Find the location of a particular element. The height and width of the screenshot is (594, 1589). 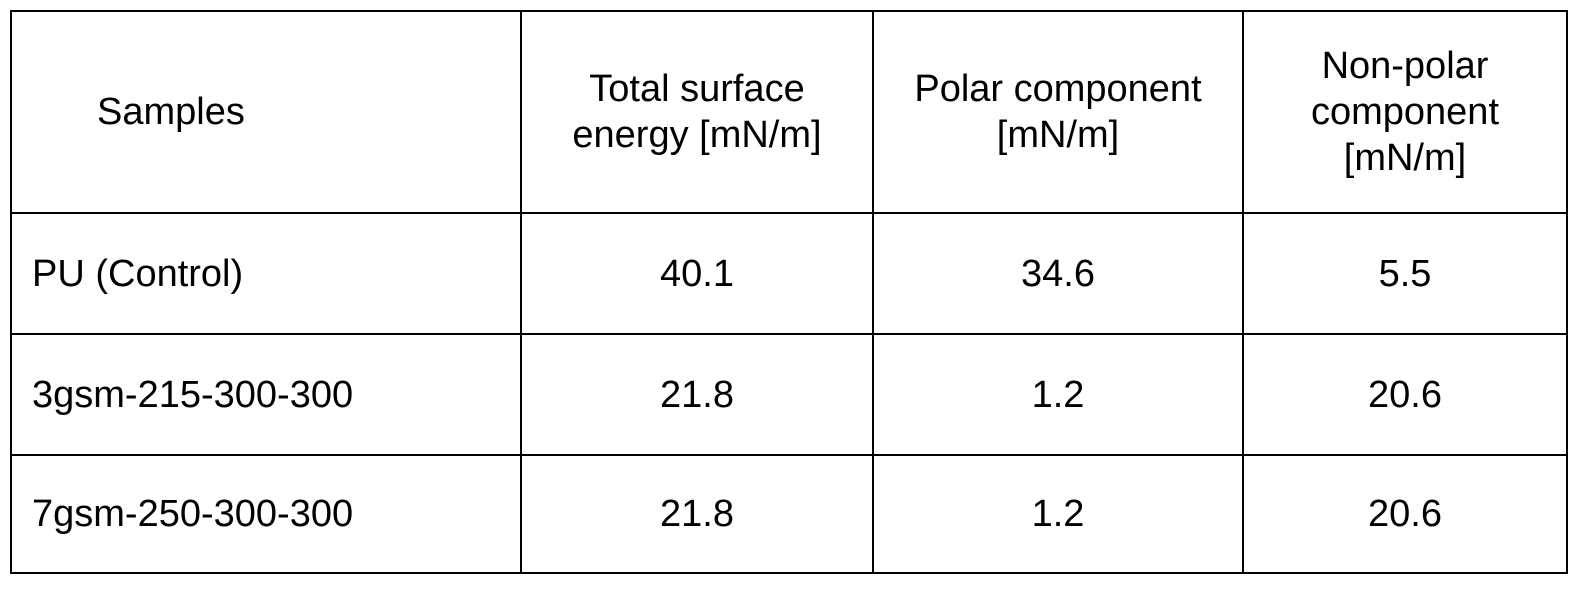

cell-total: 40.1 is located at coordinates (697, 273).